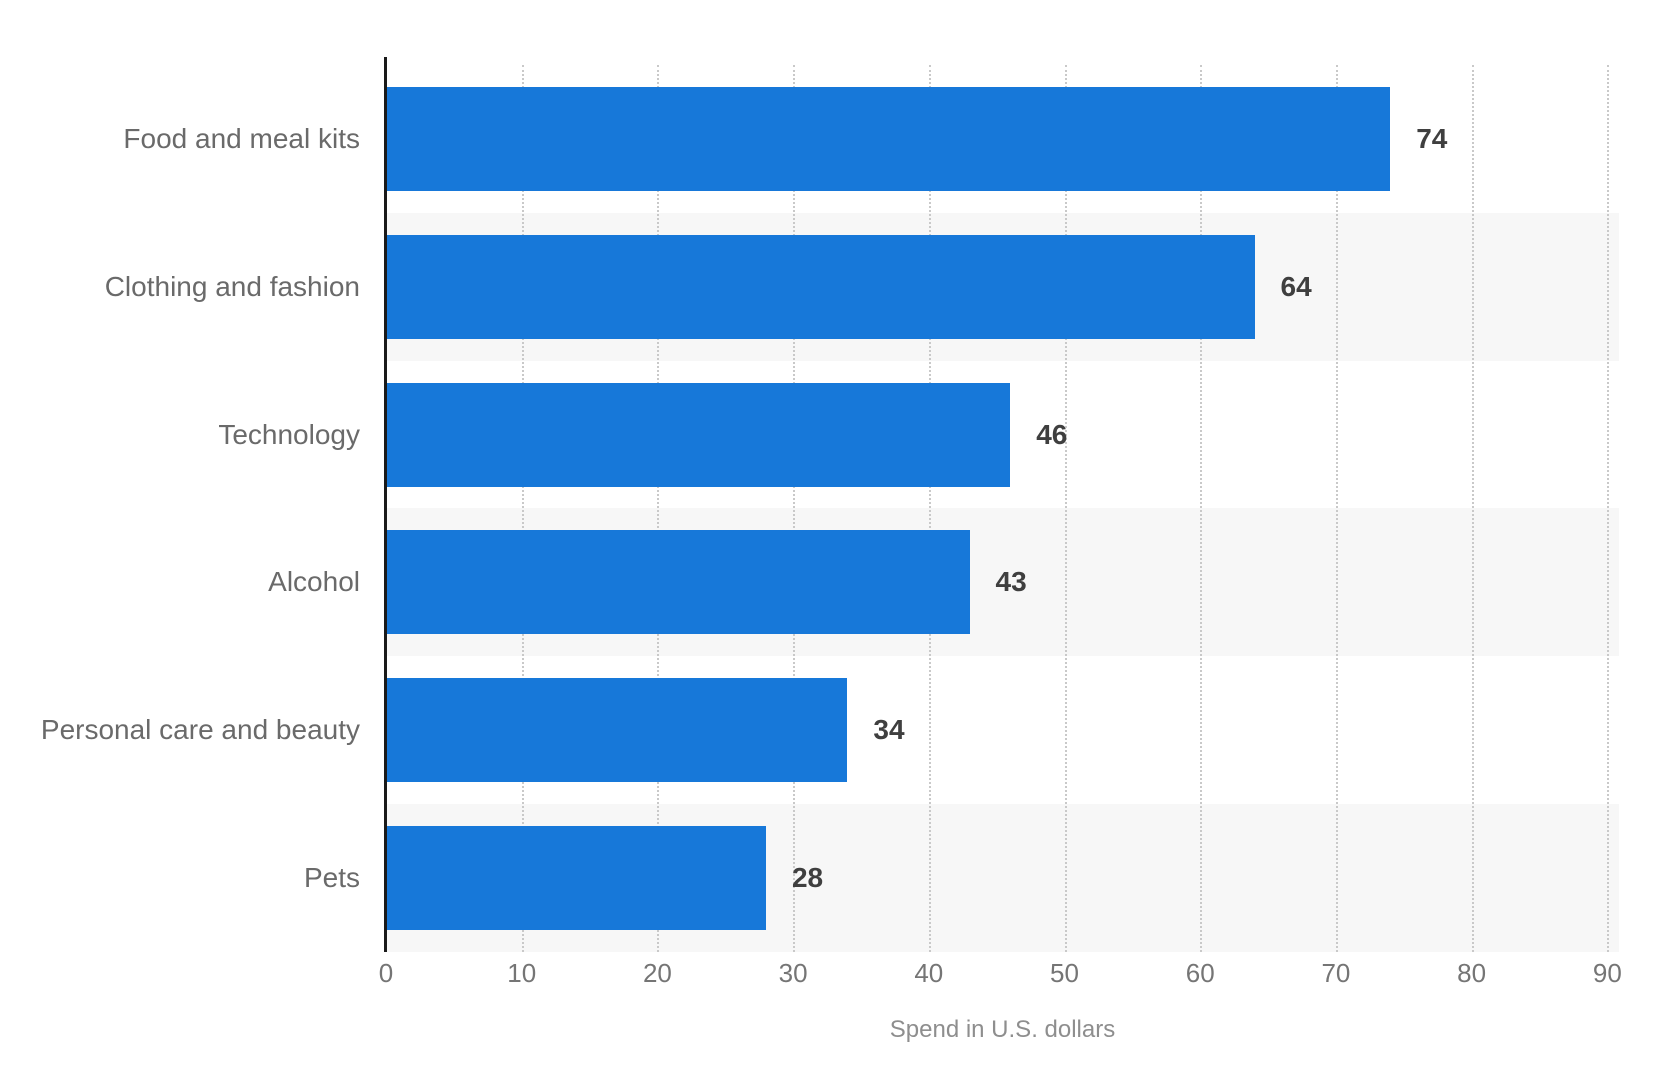 The image size is (1674, 1092). I want to click on bar-technology, so click(698, 434).